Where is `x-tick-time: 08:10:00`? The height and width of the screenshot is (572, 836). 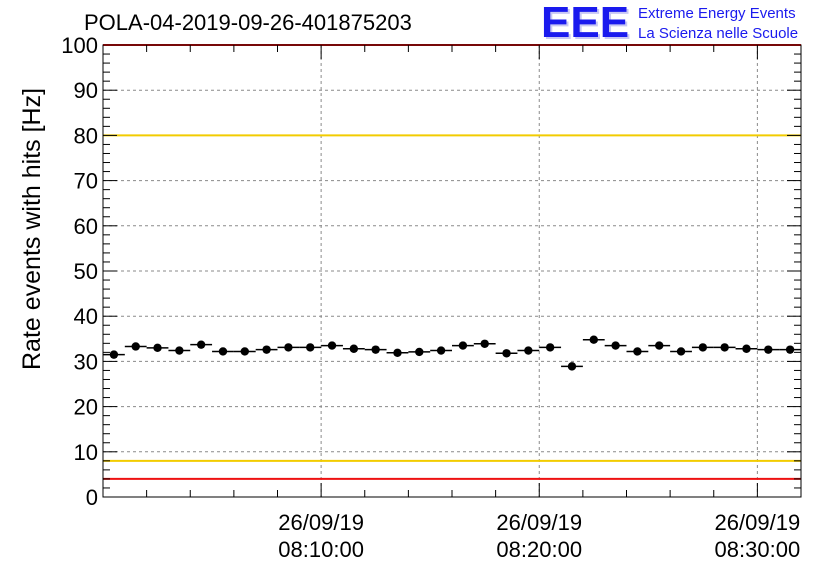
x-tick-time: 08:10:00 is located at coordinates (321, 549).